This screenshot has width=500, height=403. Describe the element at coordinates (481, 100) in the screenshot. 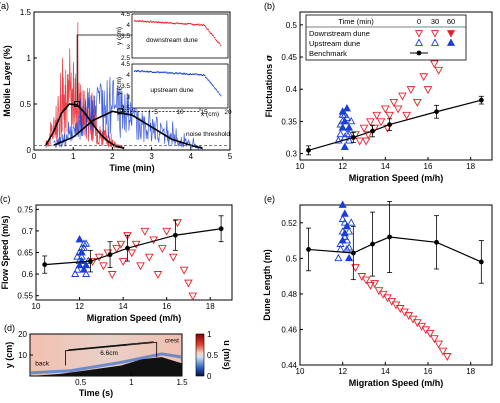

I see `panel-b-benchmark-point` at that location.